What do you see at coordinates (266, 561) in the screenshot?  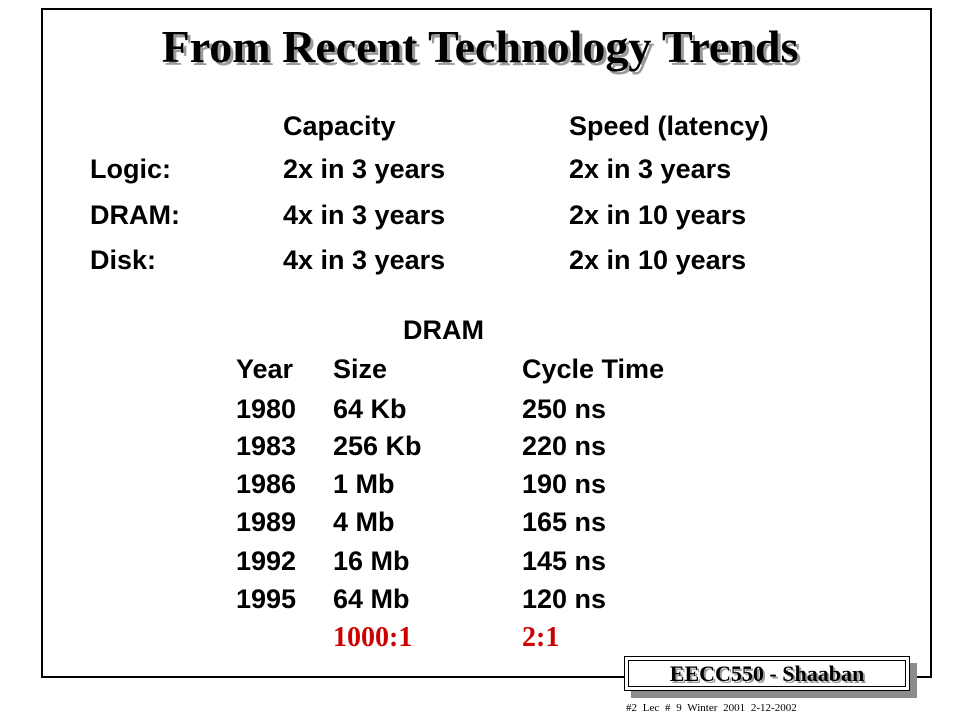 I see `dram-row-year: 1992` at bounding box center [266, 561].